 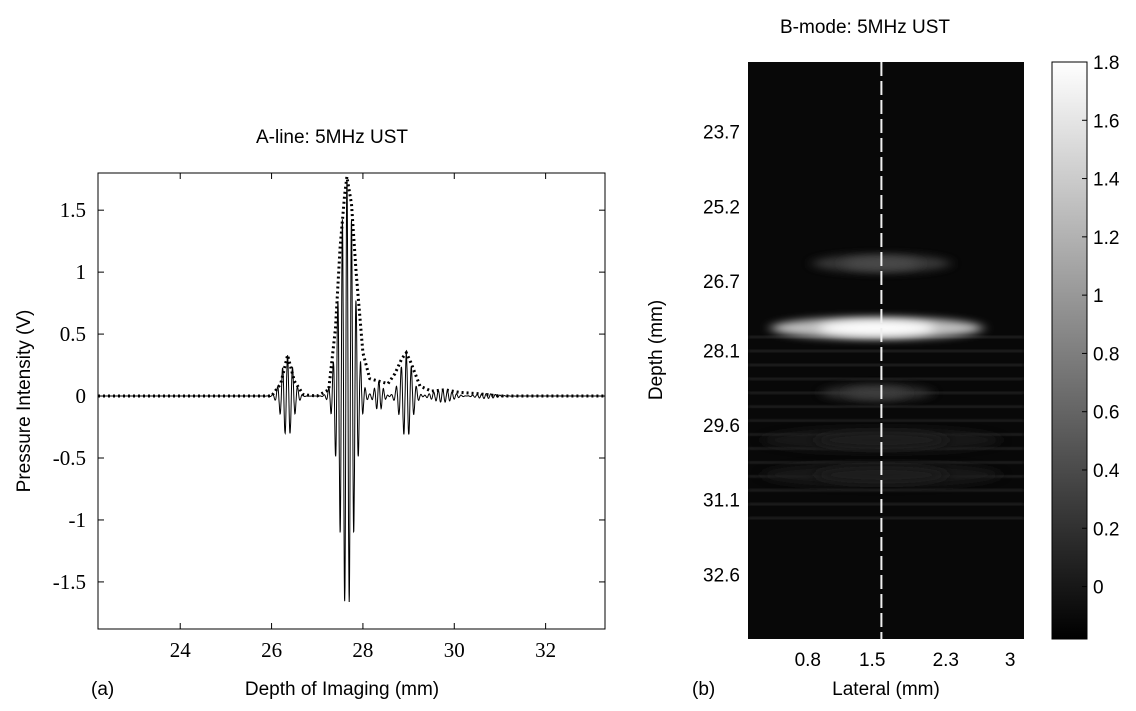 What do you see at coordinates (24, 401) in the screenshot?
I see `panel-a-ylabel: Pressure Intensity (V)` at bounding box center [24, 401].